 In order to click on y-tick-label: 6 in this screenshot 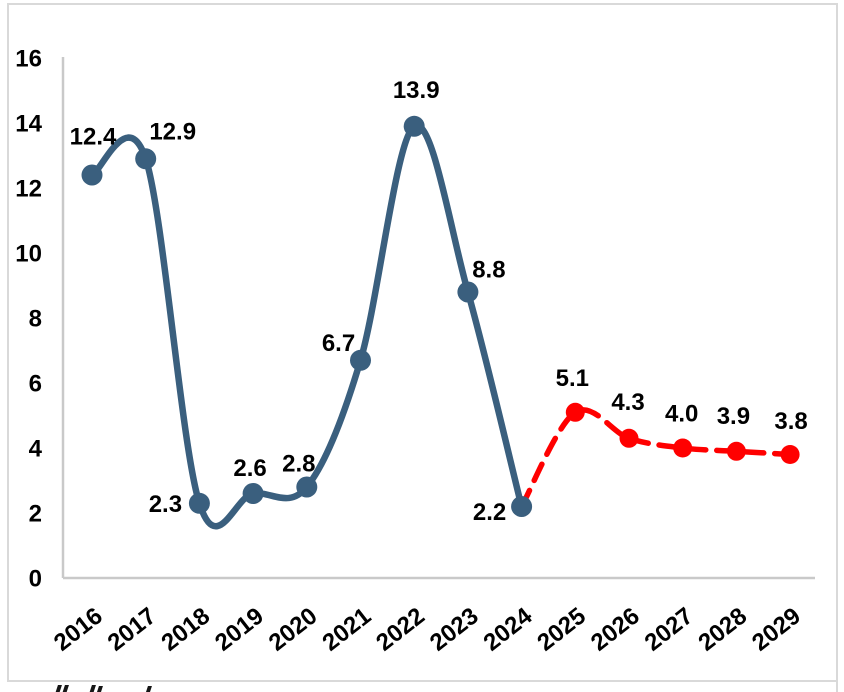, I will do `click(35, 384)`.